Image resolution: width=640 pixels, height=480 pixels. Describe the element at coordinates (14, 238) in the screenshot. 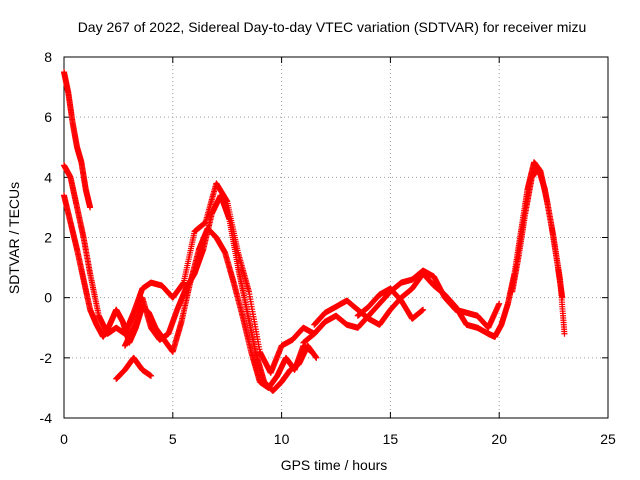

I see `y-axis-label: SDTVAR / TECUs` at that location.